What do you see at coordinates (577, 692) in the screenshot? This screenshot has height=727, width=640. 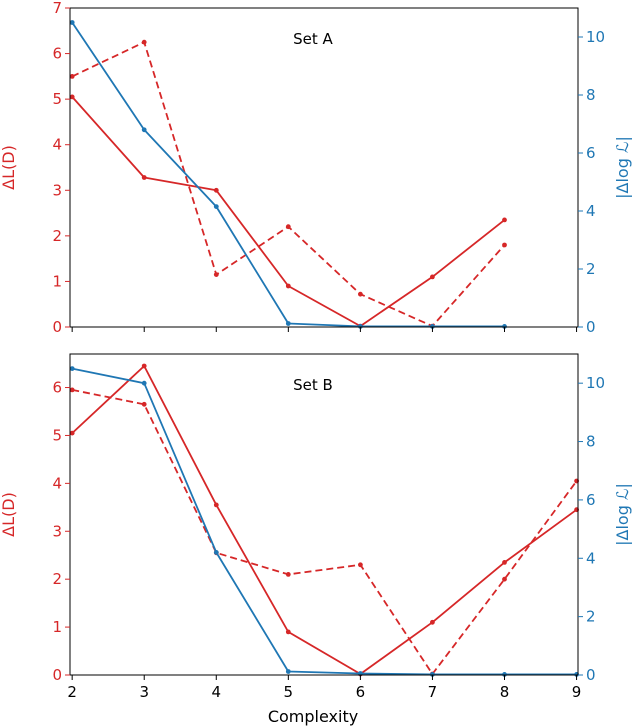 I see `x-tick-label: 9` at bounding box center [577, 692].